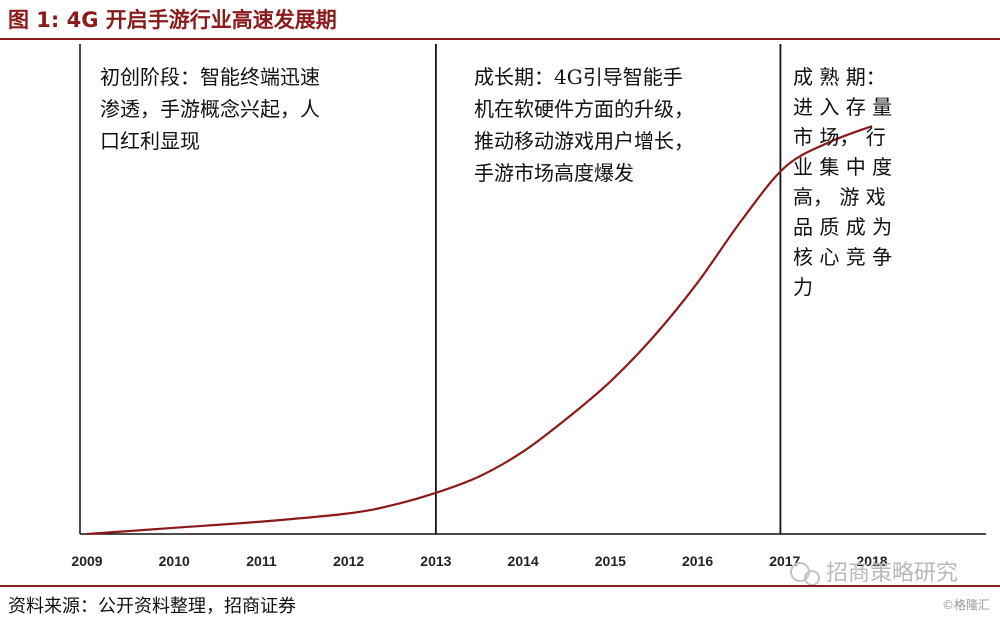  Describe the element at coordinates (842, 257) in the screenshot. I see `phase-annotation-line: 核 心 竞 争` at that location.